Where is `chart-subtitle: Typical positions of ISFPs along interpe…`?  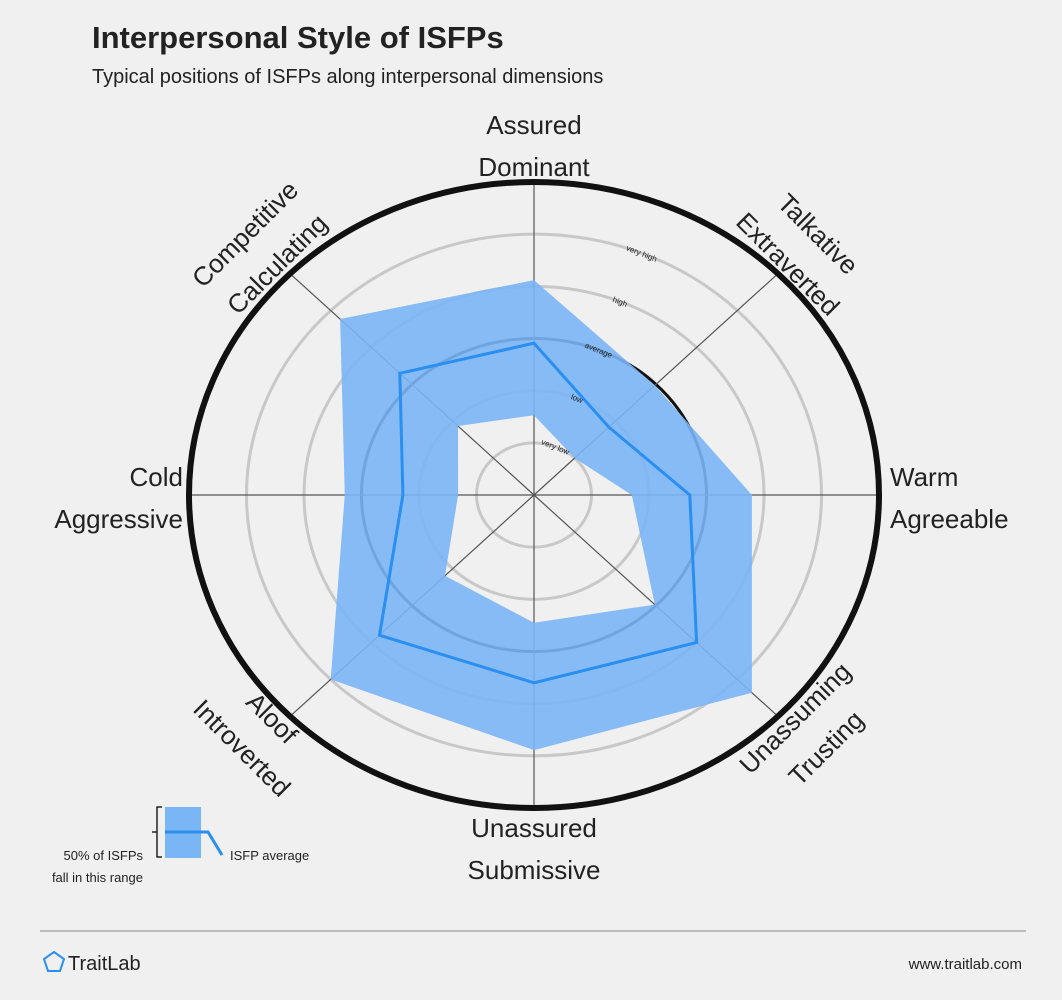 chart-subtitle: Typical positions of ISFPs along interpe… is located at coordinates (347, 77).